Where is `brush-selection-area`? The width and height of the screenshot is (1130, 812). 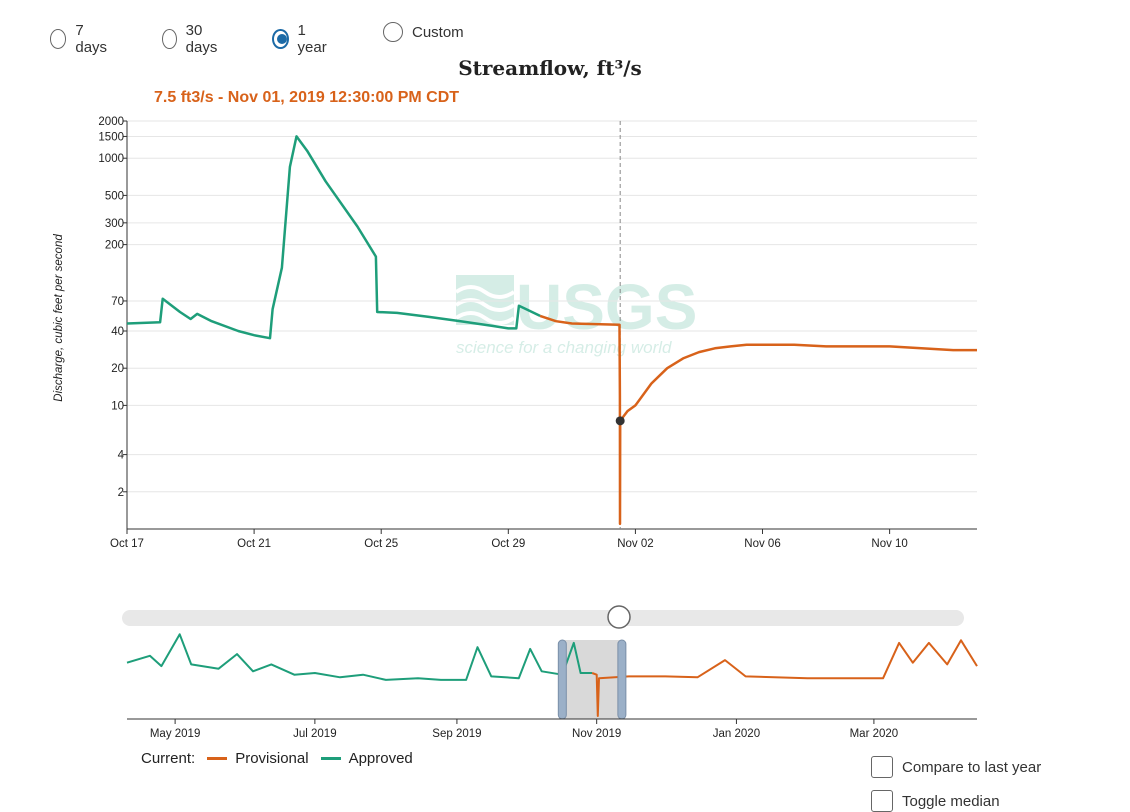
brush-selection-area is located at coordinates (592, 679).